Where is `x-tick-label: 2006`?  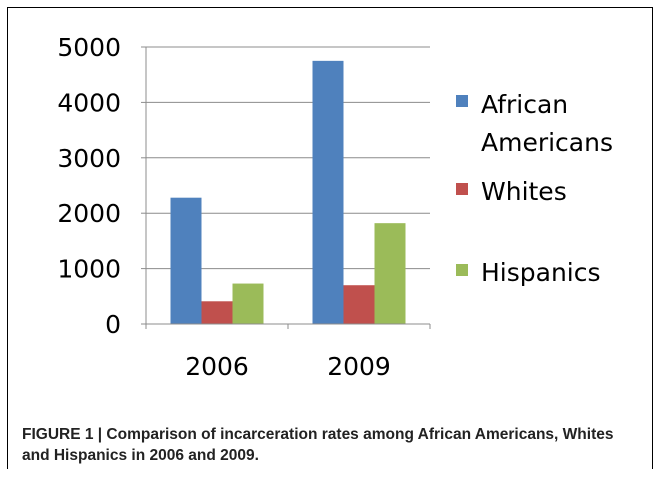 x-tick-label: 2006 is located at coordinates (217, 366).